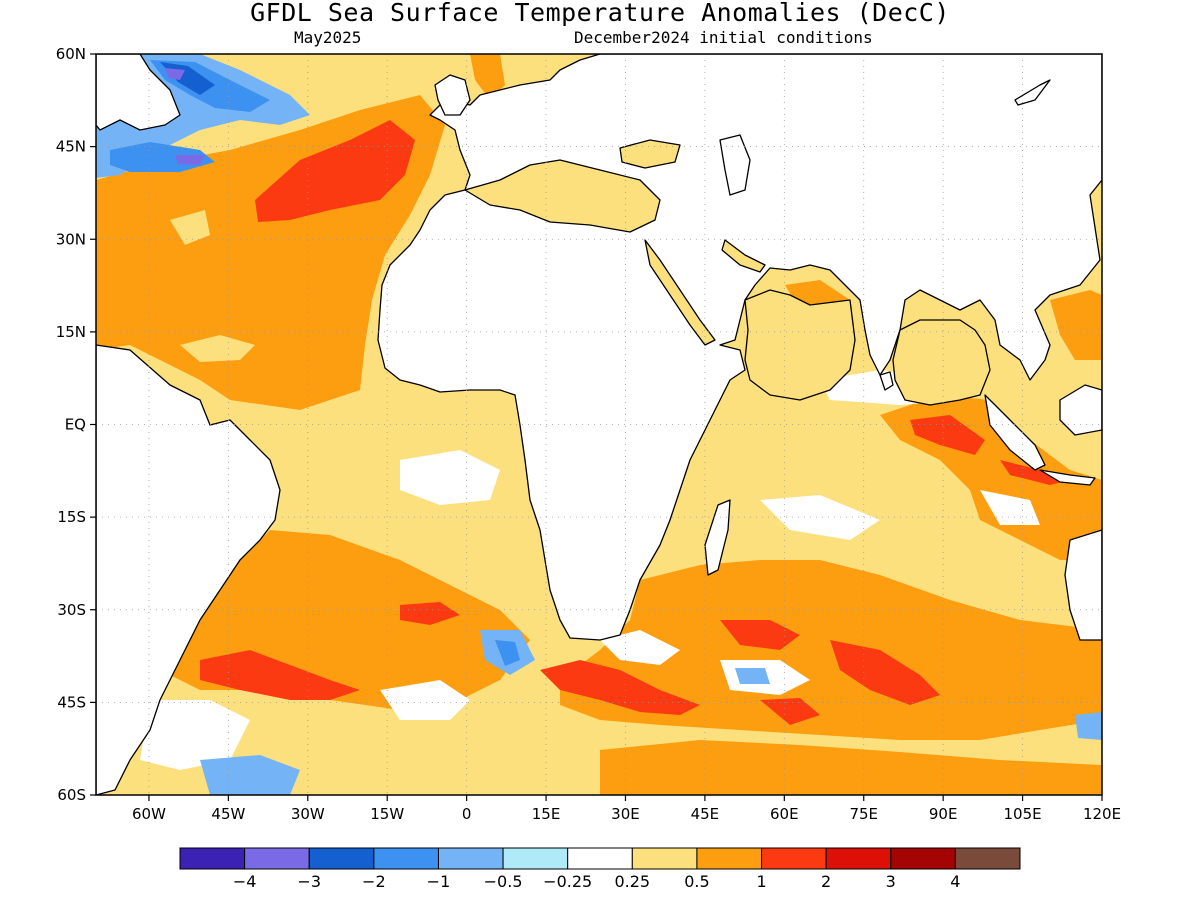 Image resolution: width=1200 pixels, height=900 pixels. I want to click on orange-far-south-indian, so click(851, 767).